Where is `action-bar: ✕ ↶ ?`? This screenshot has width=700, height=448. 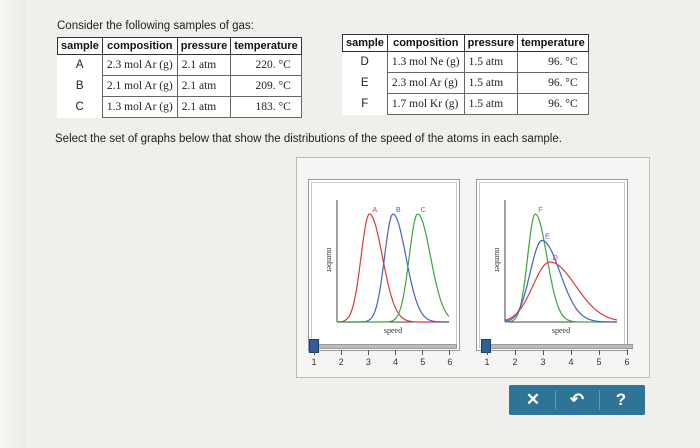
action-bar: ✕ ↶ ? is located at coordinates (577, 400).